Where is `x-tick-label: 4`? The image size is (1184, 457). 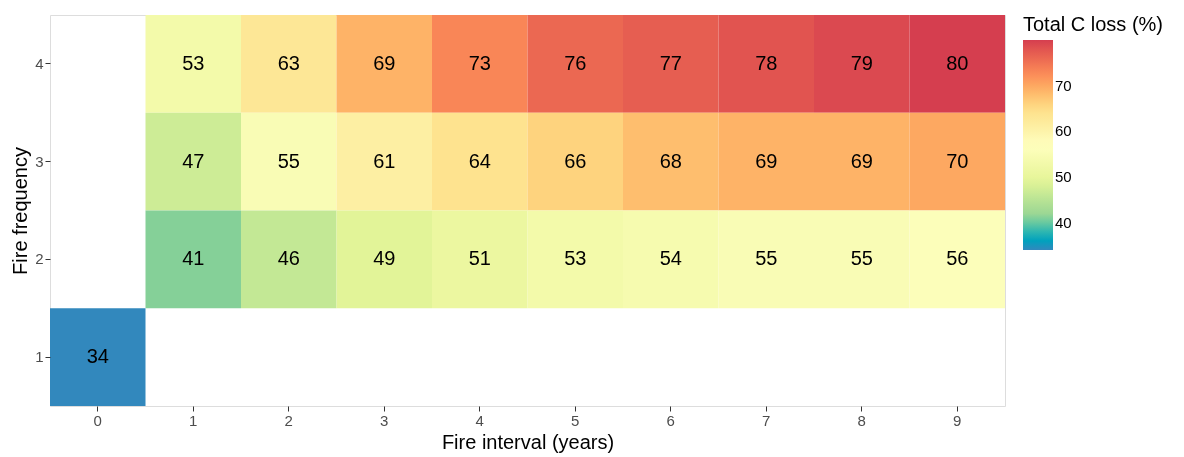 x-tick-label: 4 is located at coordinates (479, 420).